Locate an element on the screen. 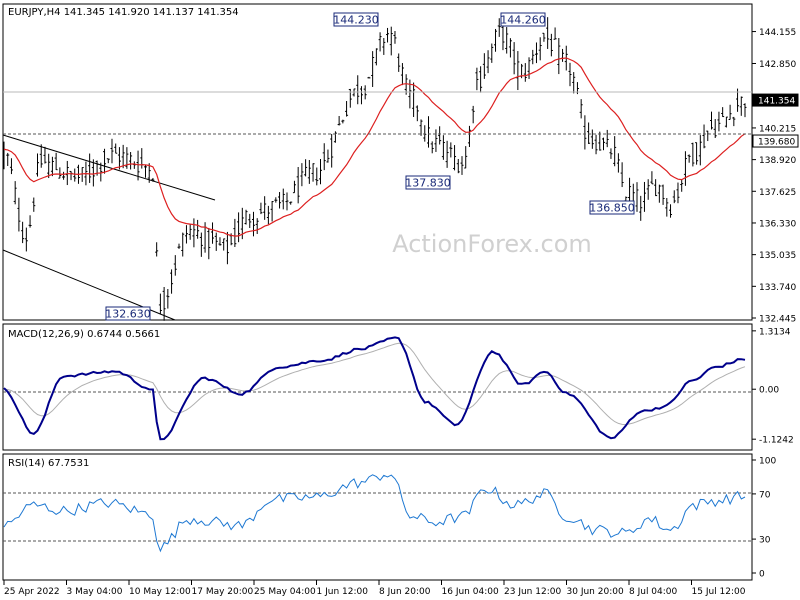  x-axis-label: 15 Jul 12:00 is located at coordinates (719, 592).